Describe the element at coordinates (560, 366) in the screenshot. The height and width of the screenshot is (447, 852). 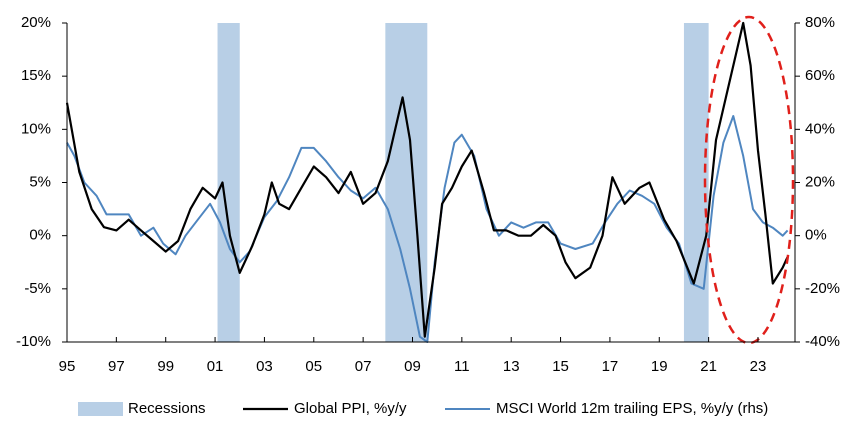
I see `x-tick-label: 15` at that location.